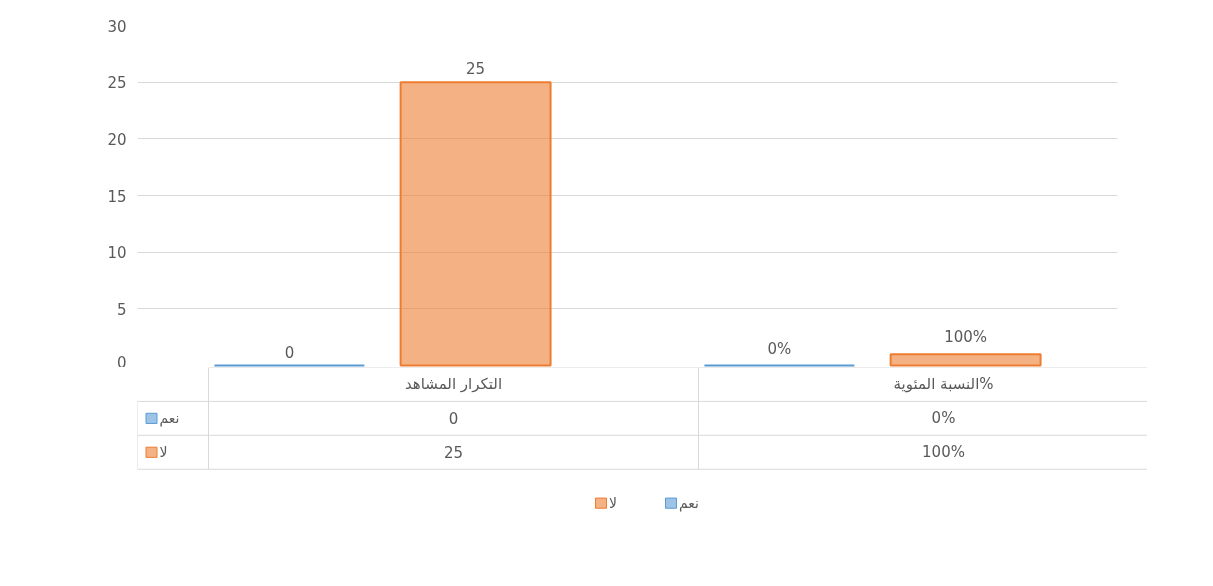 The height and width of the screenshot is (586, 1213). Describe the element at coordinates (476, 69) in the screenshot. I see `text: 25` at that location.